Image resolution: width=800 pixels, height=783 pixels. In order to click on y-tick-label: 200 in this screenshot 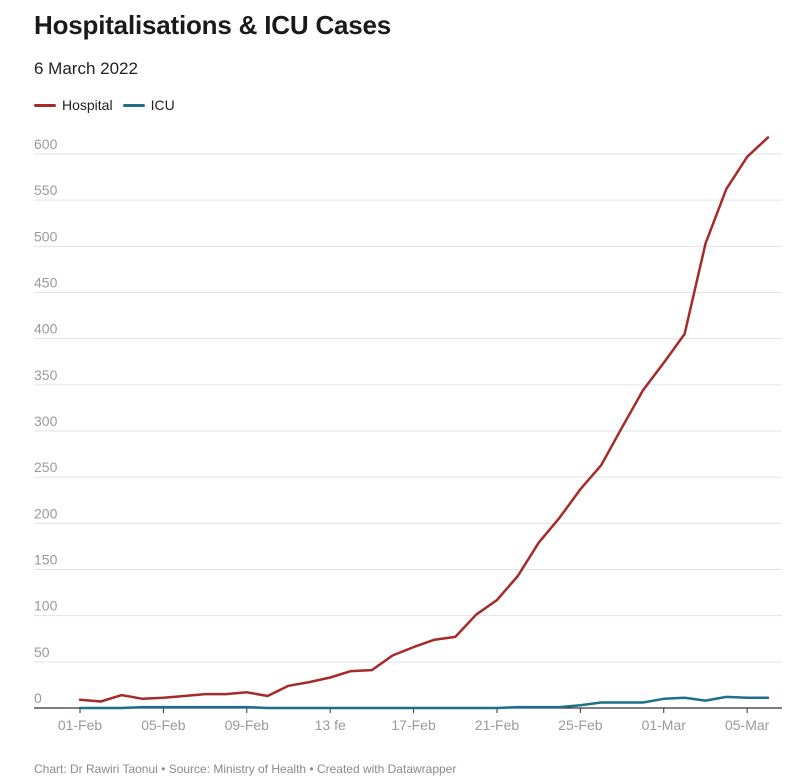, I will do `click(46, 513)`.